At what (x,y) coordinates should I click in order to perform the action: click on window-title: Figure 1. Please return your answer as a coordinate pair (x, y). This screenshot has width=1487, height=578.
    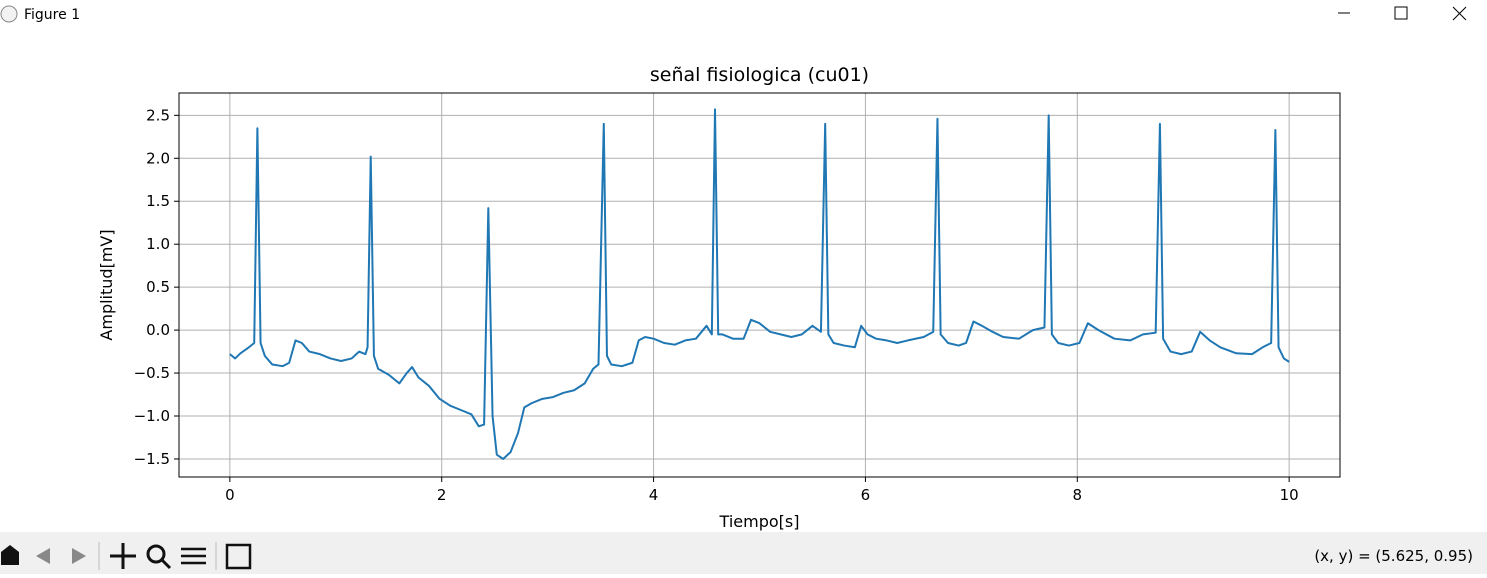
    Looking at the image, I should click on (52, 15).